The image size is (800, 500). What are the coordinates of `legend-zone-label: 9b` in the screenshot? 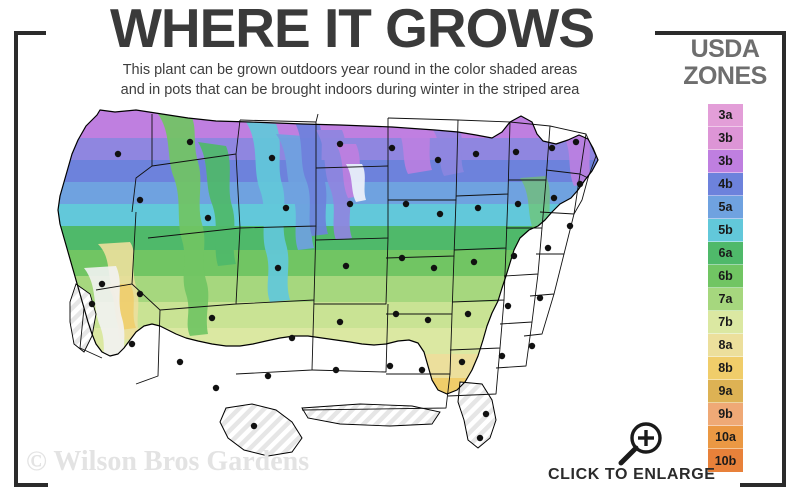 It's located at (725, 414).